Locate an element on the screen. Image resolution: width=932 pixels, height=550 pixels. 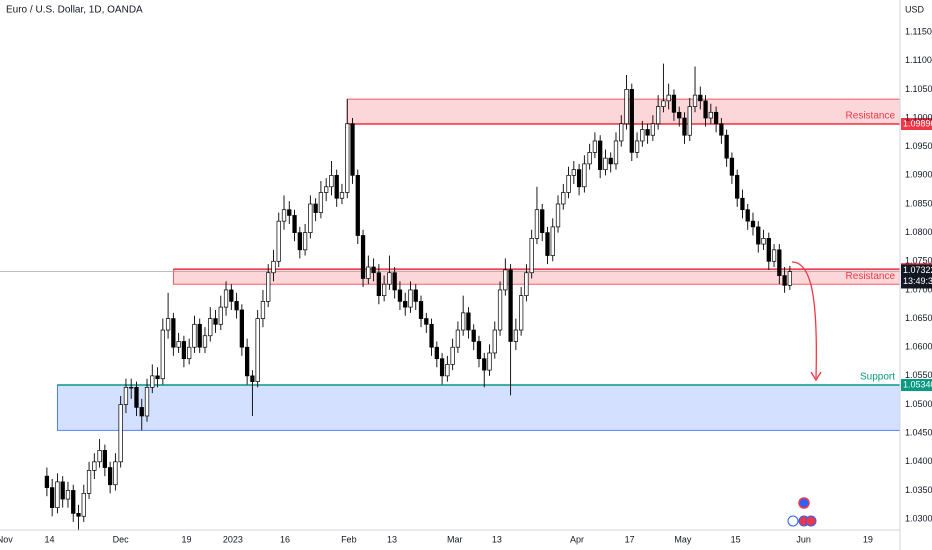
last-price-tag is located at coordinates (916, 276).